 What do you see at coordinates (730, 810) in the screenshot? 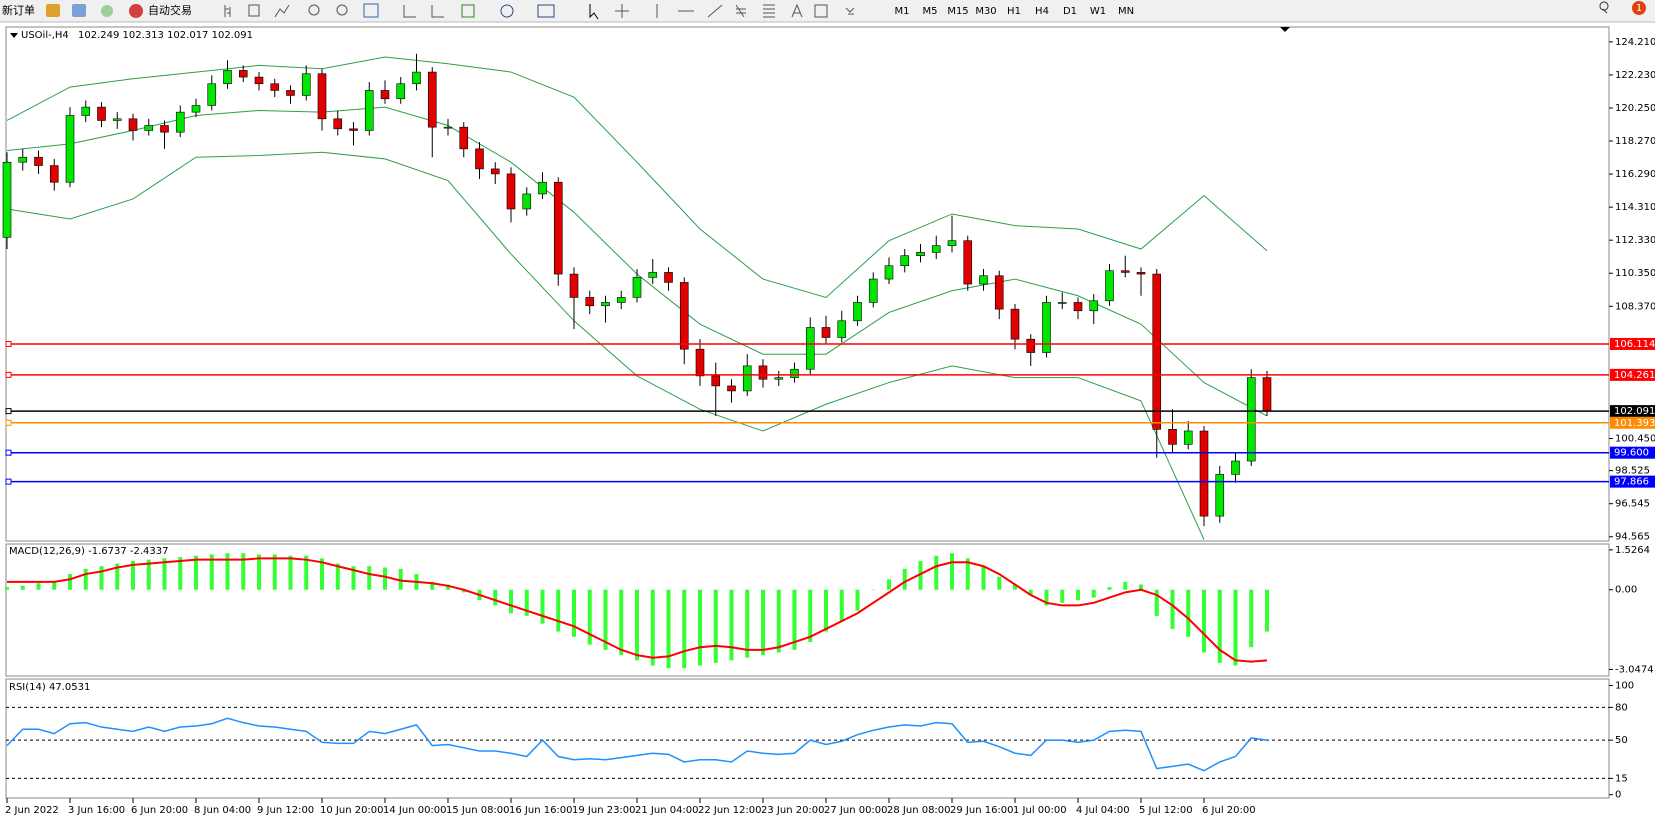
I see `x-tick-label: 22 Jun 12:00` at bounding box center [730, 810].